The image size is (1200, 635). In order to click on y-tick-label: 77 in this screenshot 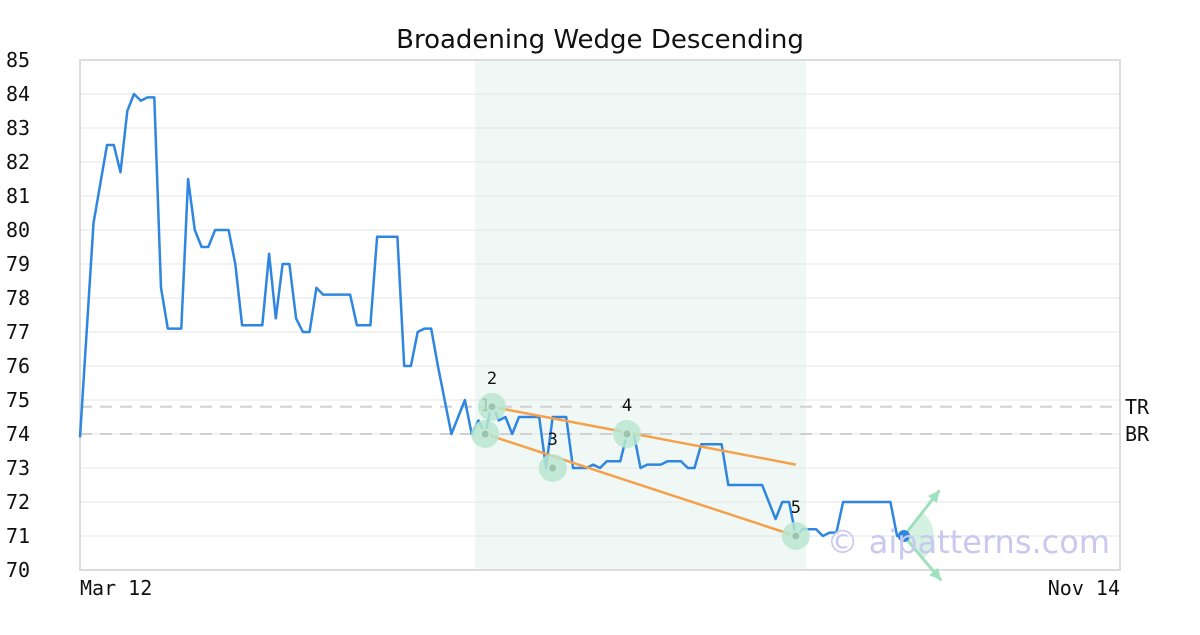, I will do `click(18, 332)`.